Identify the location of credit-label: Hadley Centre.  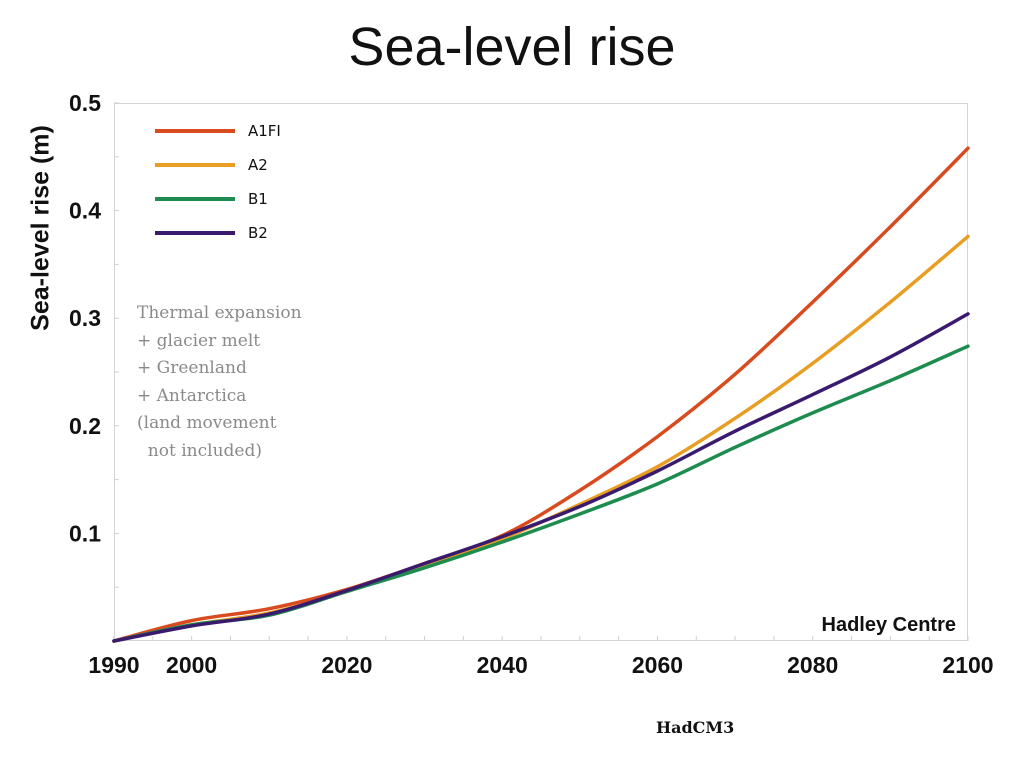
(889, 625).